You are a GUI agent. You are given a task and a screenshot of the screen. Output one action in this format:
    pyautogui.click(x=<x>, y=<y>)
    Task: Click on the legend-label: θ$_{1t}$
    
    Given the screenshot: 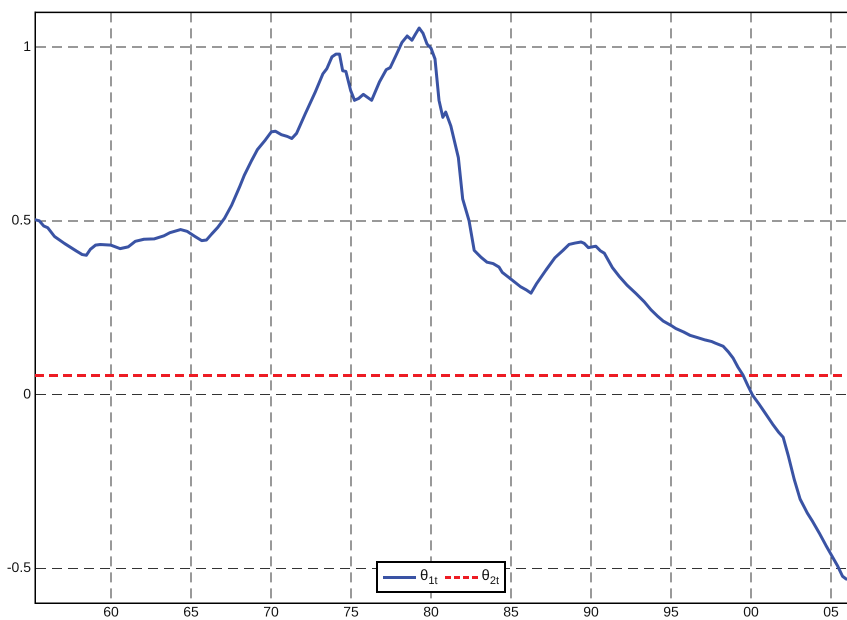 What is the action you would take?
    pyautogui.click(x=429, y=577)
    